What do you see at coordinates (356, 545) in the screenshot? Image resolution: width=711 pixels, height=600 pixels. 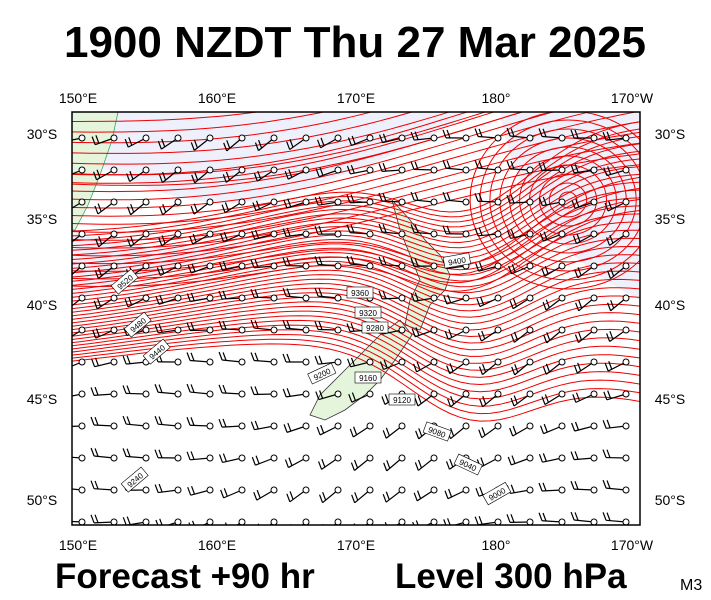 I see `lon-label: 170°E` at bounding box center [356, 545].